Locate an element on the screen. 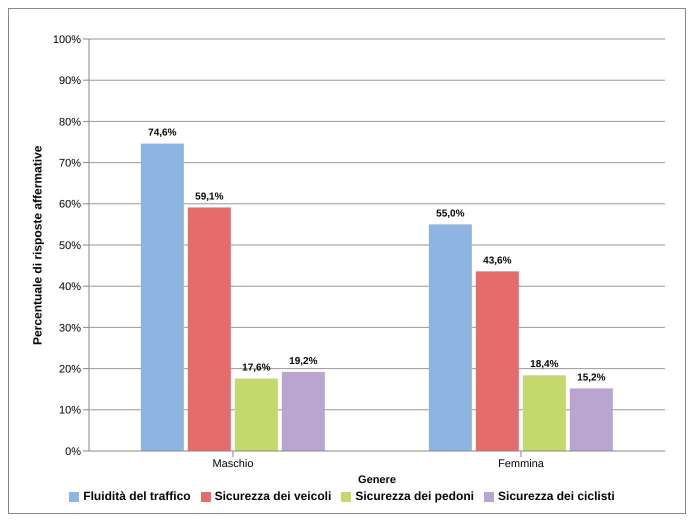 Image resolution: width=692 pixels, height=520 pixels. y-axis-title: Percentuale di risposte affermative is located at coordinates (37, 245).